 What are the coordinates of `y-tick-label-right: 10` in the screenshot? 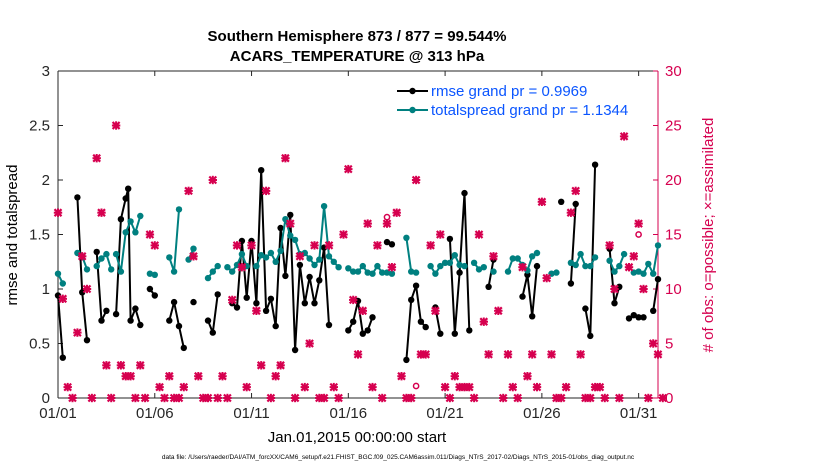 It's located at (673, 289).